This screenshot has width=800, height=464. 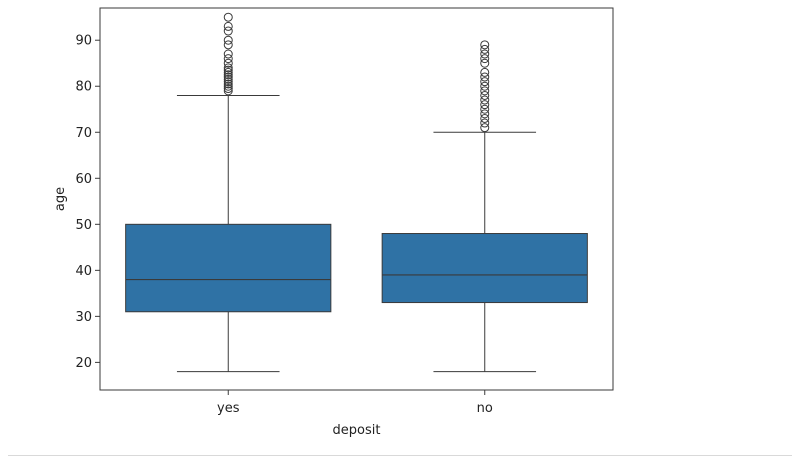 I want to click on y-tick-label: 30, so click(x=83, y=317).